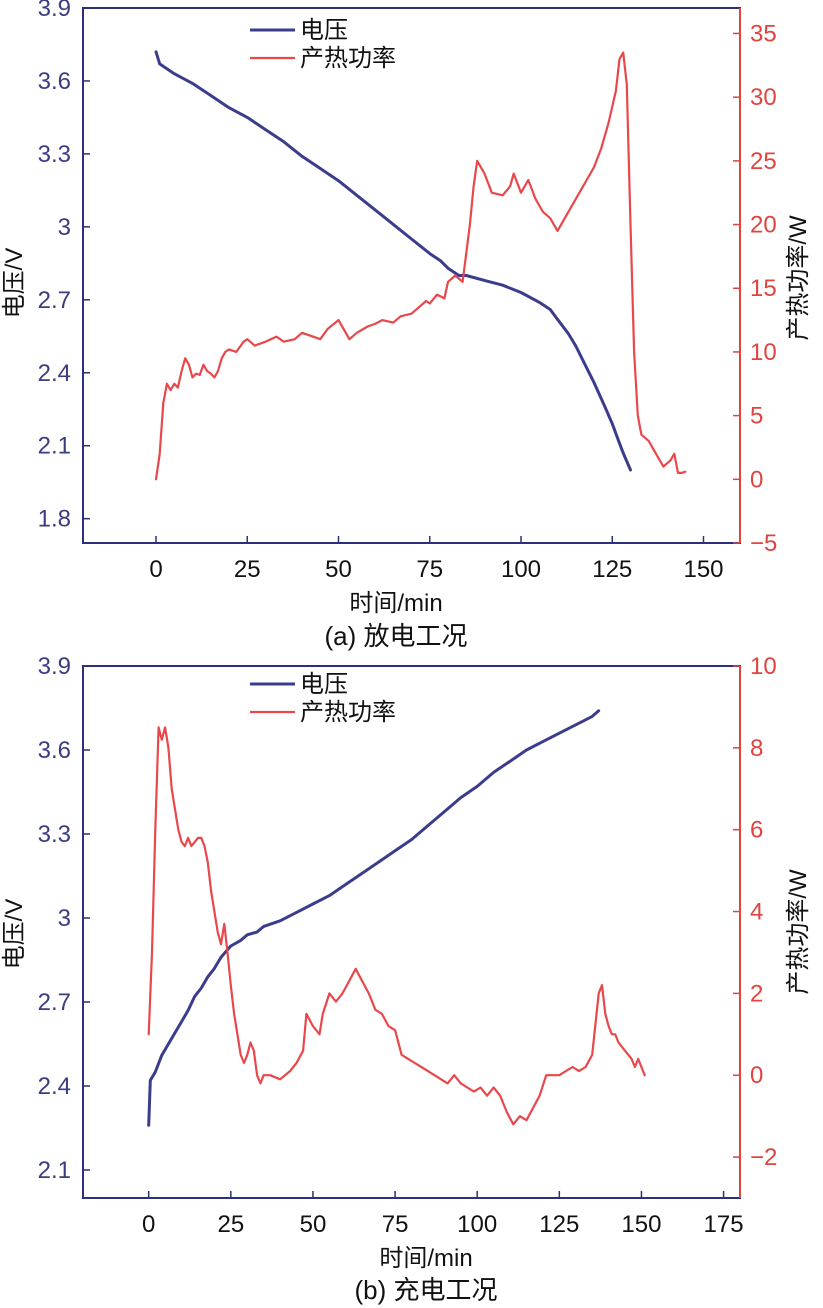  What do you see at coordinates (324, 30) in the screenshot?
I see `chart-a-legend-label: 电压` at bounding box center [324, 30].